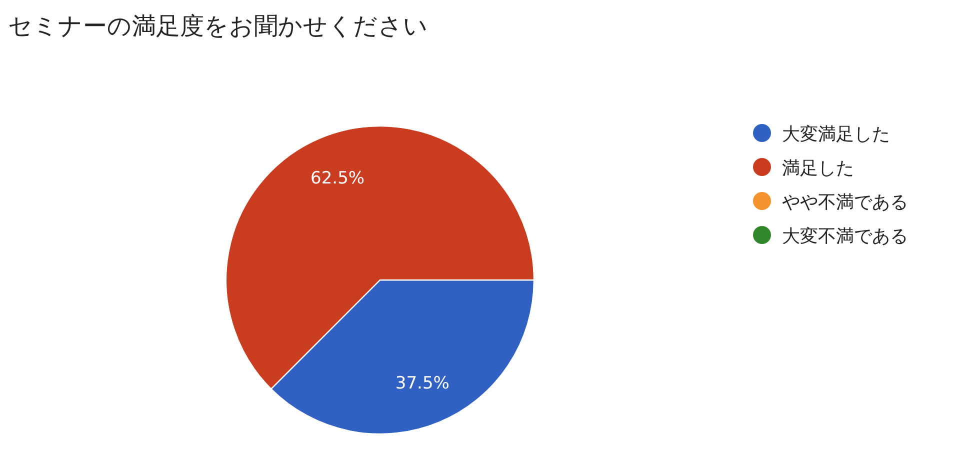 The width and height of the screenshot is (954, 450). What do you see at coordinates (845, 236) in the screenshot?
I see `legend-label: 大変不満である` at bounding box center [845, 236].